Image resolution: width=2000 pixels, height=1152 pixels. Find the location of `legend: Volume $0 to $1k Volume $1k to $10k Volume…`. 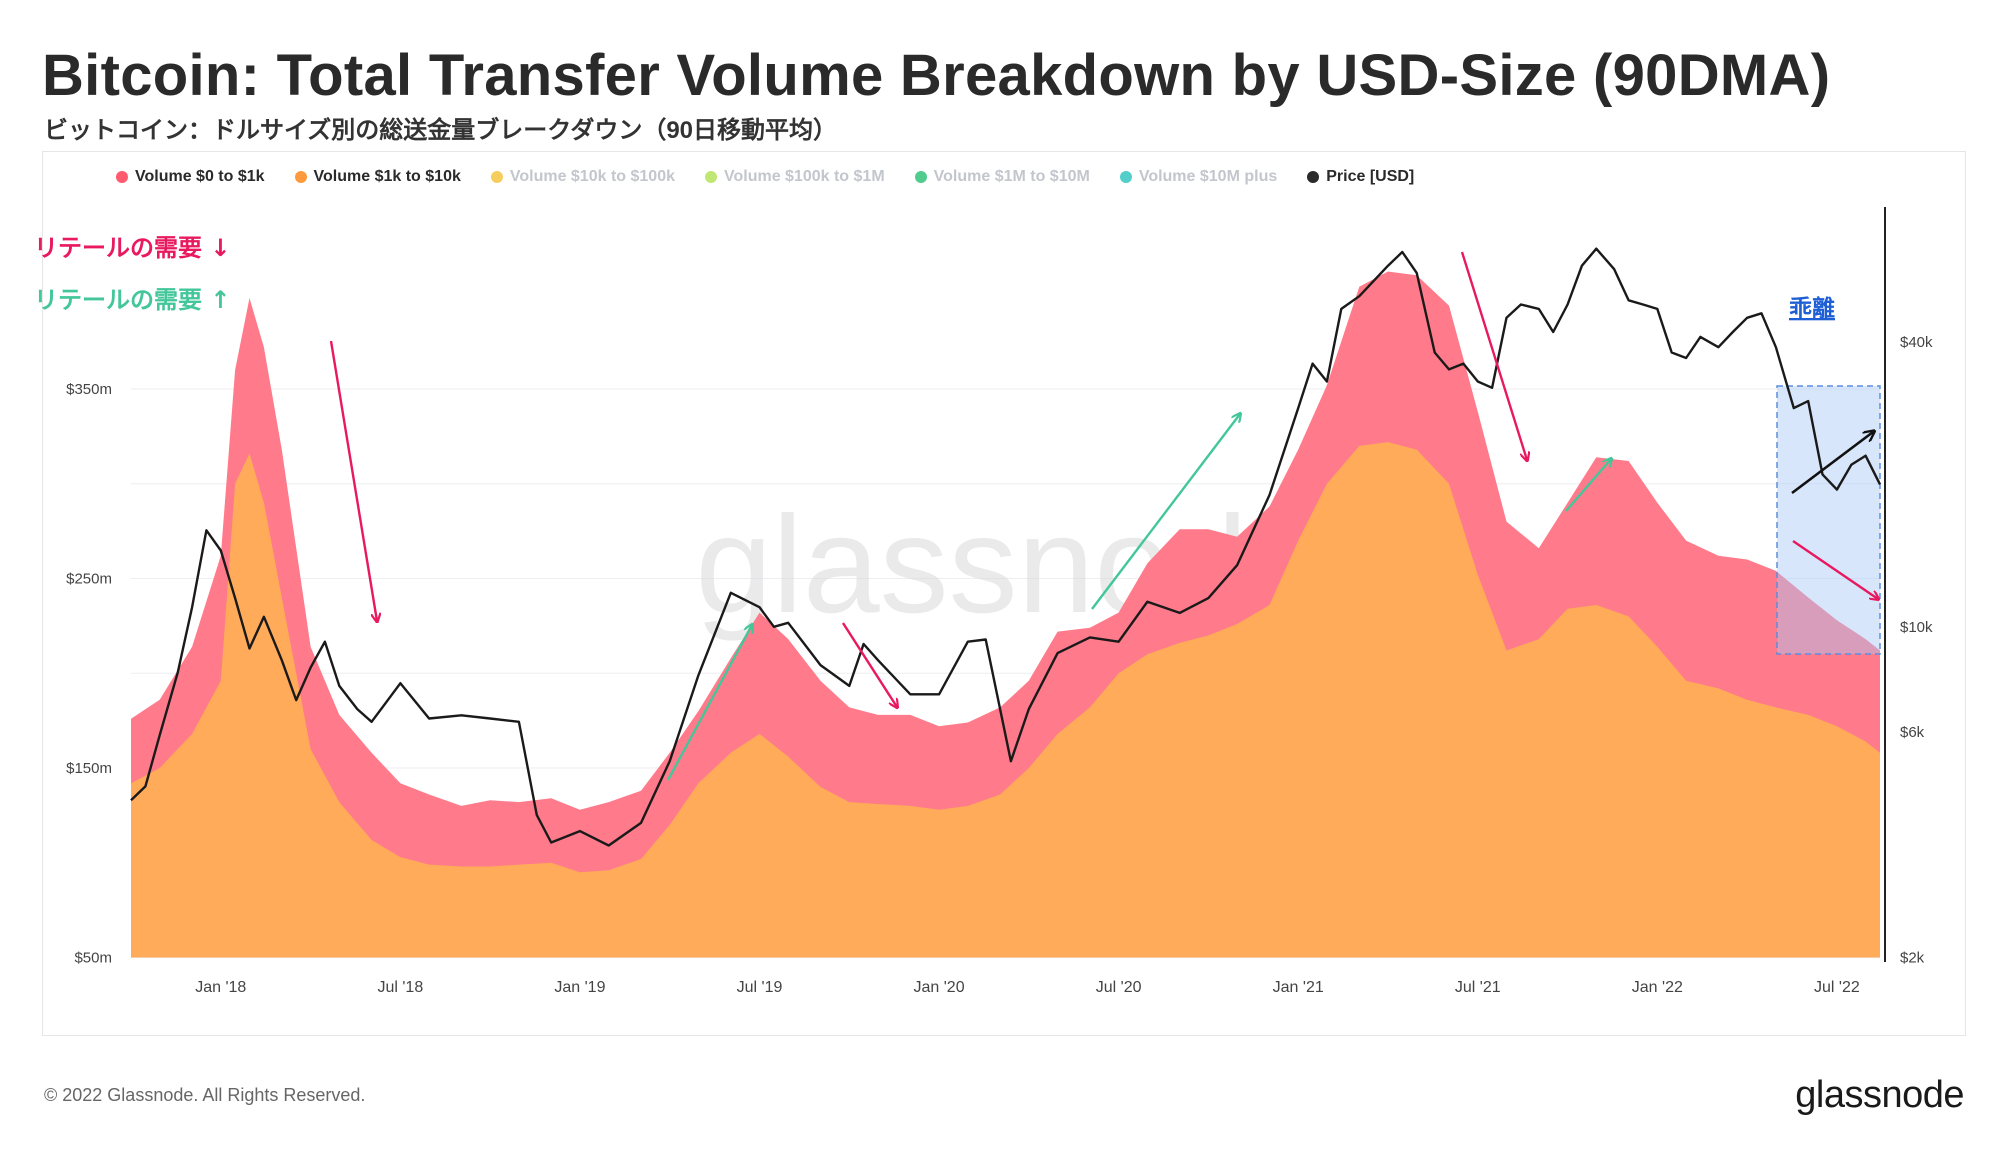

legend: Volume $0 to $1k Volume $1k to $10k Volume… is located at coordinates (780, 177).